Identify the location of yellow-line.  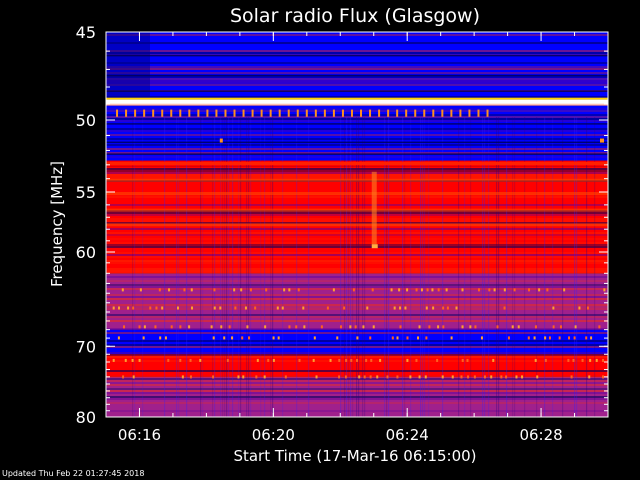
(357, 98).